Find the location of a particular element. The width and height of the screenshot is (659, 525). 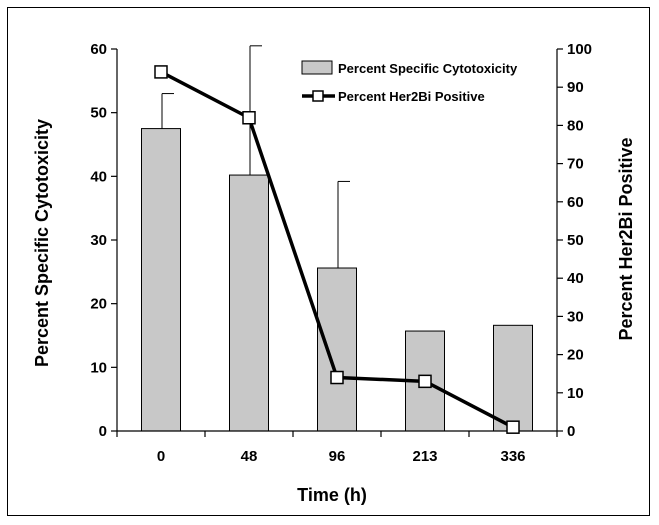

legend-swatch-cytotoxicity is located at coordinates (317, 67).